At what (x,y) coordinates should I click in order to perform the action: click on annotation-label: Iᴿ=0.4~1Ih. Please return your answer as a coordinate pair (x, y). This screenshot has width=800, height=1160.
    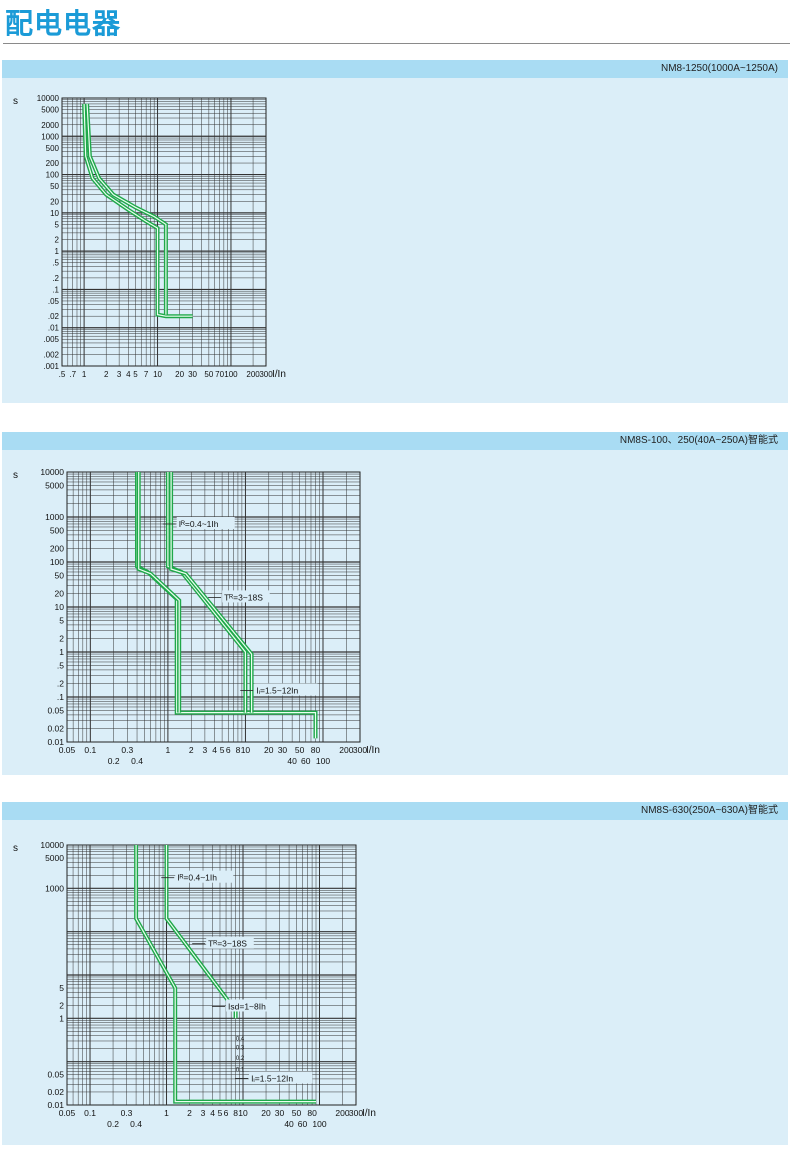
    Looking at the image, I should click on (199, 524).